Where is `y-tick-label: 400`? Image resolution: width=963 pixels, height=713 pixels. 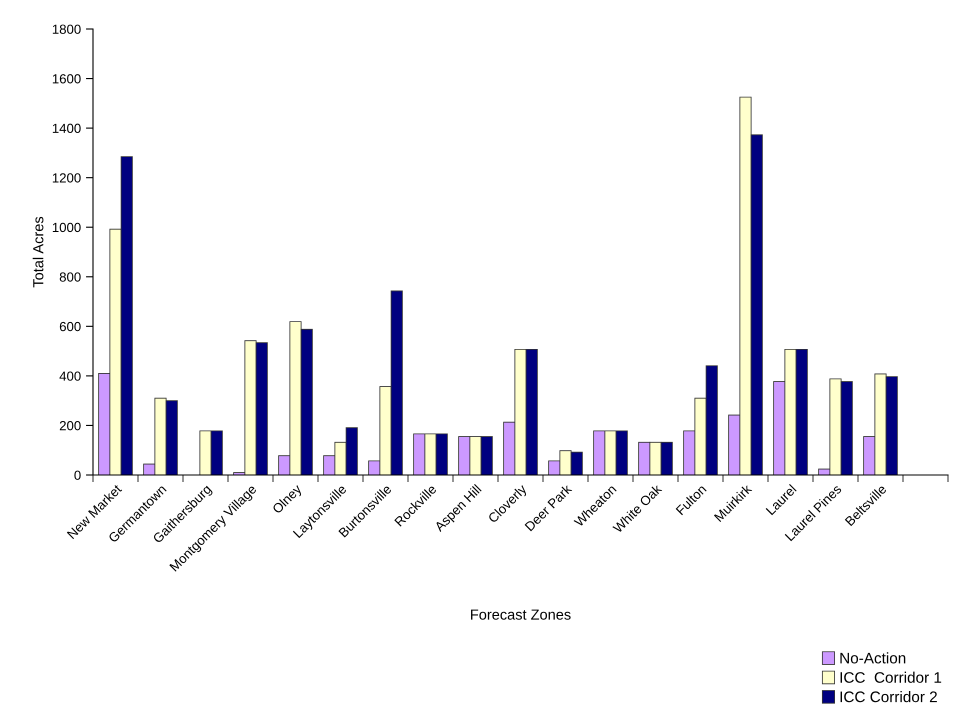 y-tick-label: 400 is located at coordinates (70, 376).